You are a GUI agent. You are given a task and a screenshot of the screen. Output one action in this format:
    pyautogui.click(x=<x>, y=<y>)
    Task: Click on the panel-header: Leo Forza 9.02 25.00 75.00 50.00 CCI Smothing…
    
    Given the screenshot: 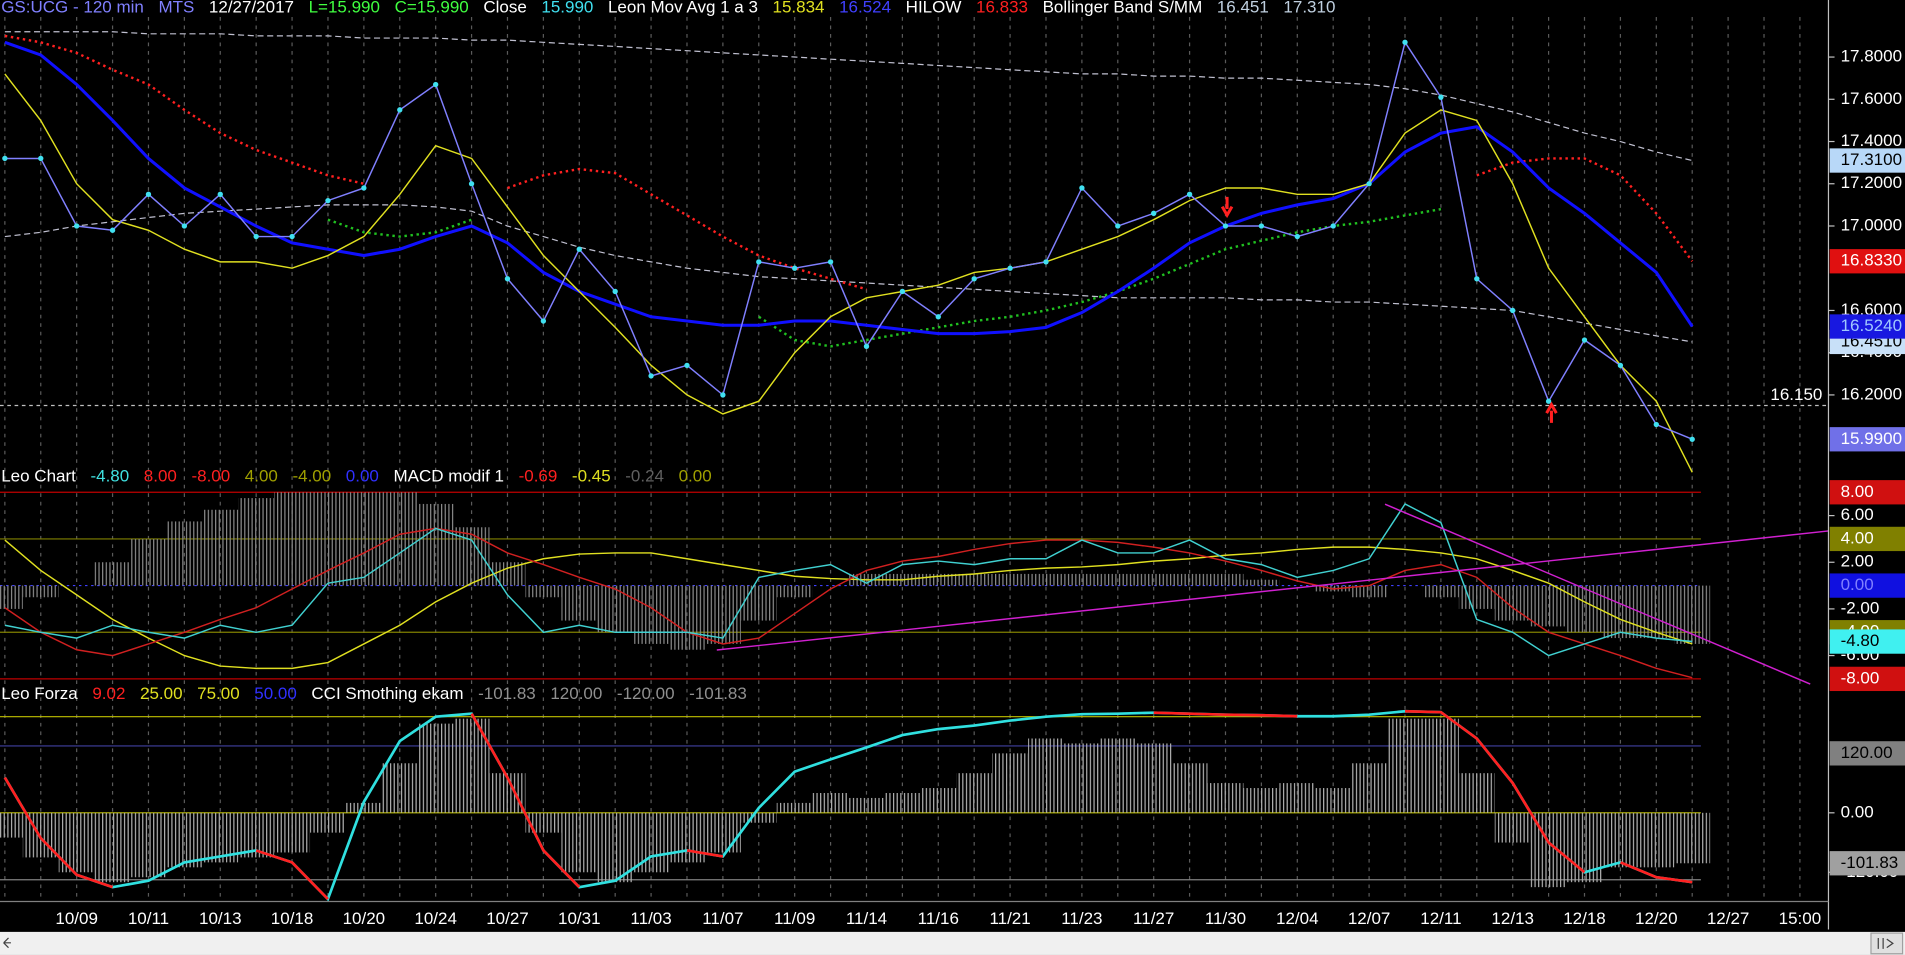 What is the action you would take?
    pyautogui.click(x=374, y=693)
    